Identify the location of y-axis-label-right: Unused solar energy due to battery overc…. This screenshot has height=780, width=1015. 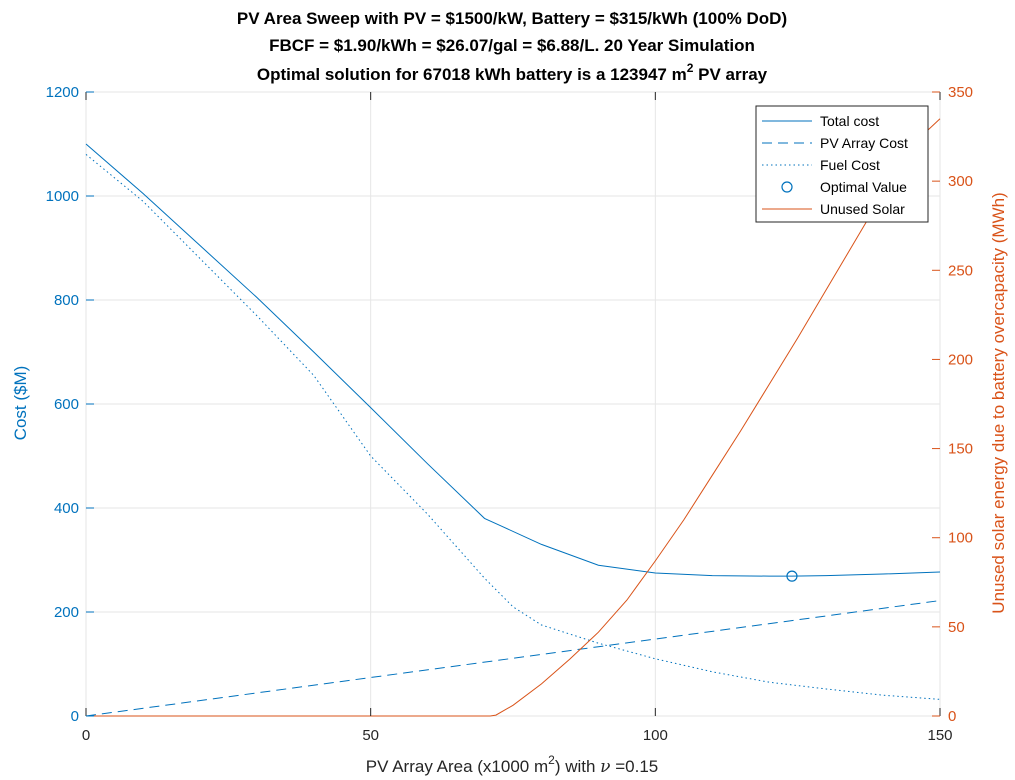
(998, 402).